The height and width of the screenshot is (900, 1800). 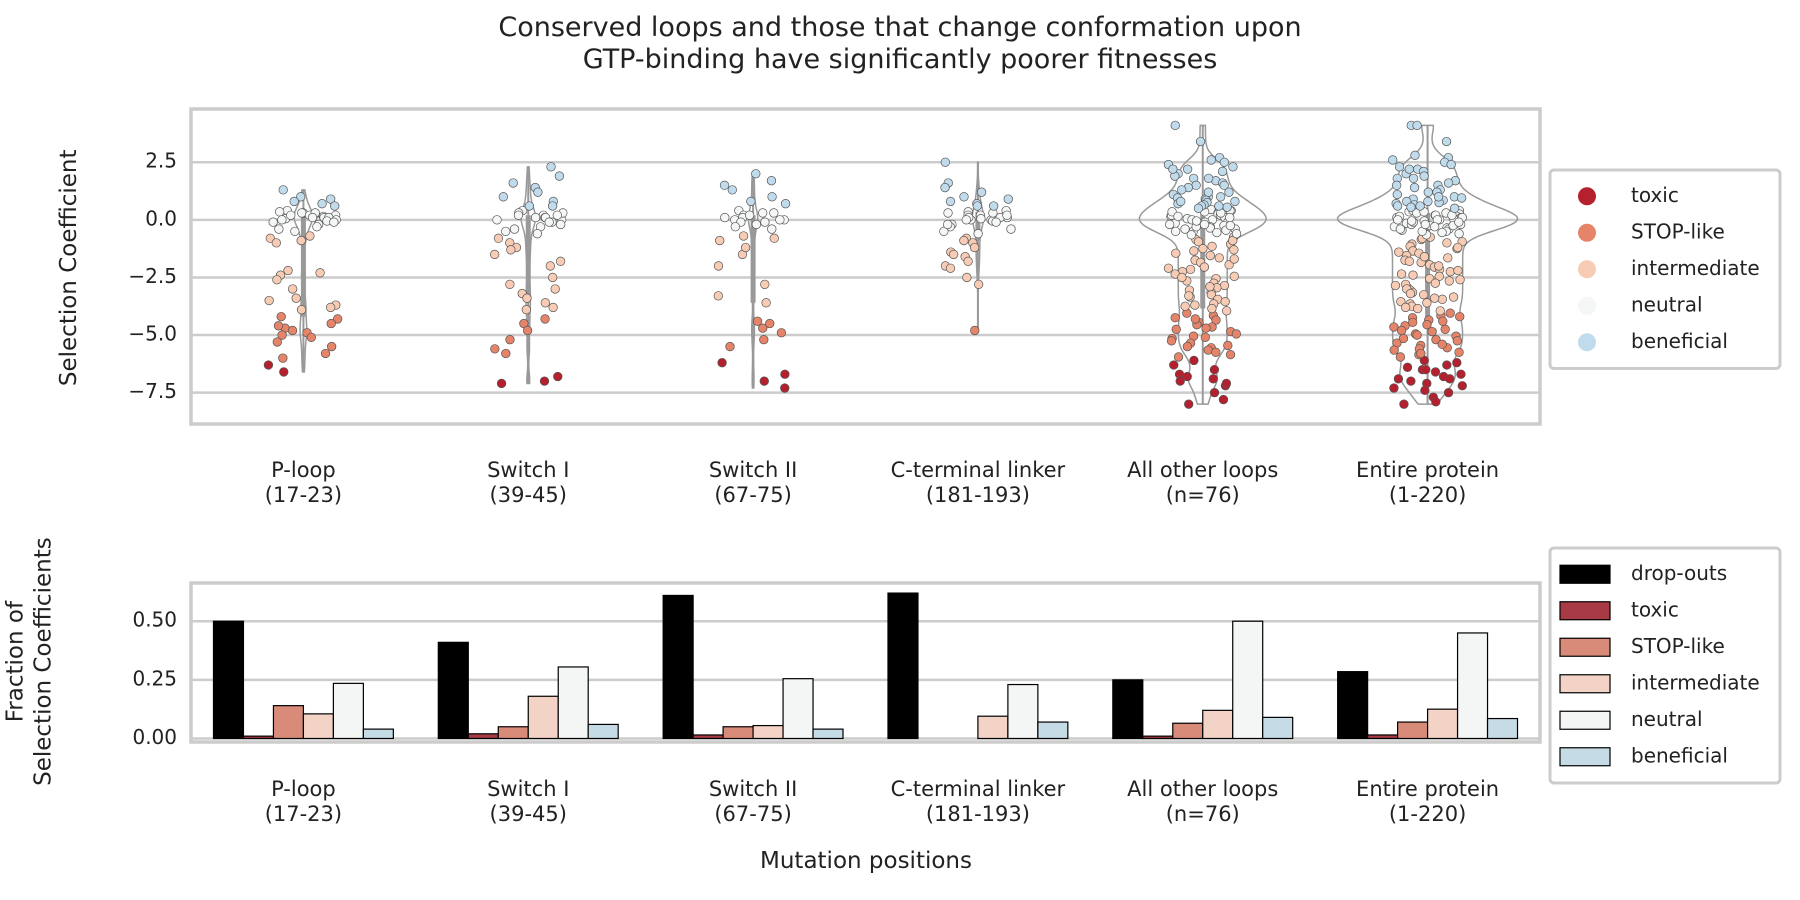 I want to click on x-tick-label: C-terminal linker (181-193), so click(x=978, y=802).